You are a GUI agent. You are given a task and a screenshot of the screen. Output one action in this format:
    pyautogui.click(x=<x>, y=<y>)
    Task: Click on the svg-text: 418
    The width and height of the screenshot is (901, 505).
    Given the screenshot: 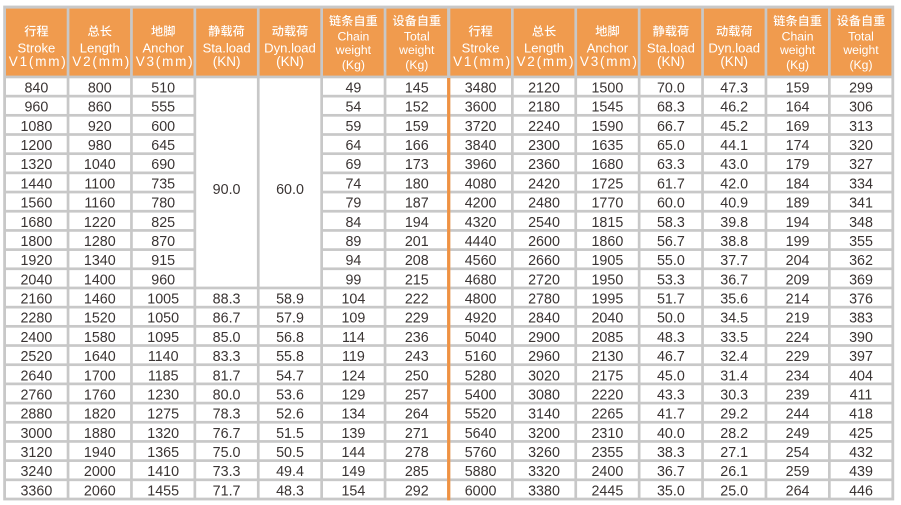 What is the action you would take?
    pyautogui.click(x=861, y=415)
    